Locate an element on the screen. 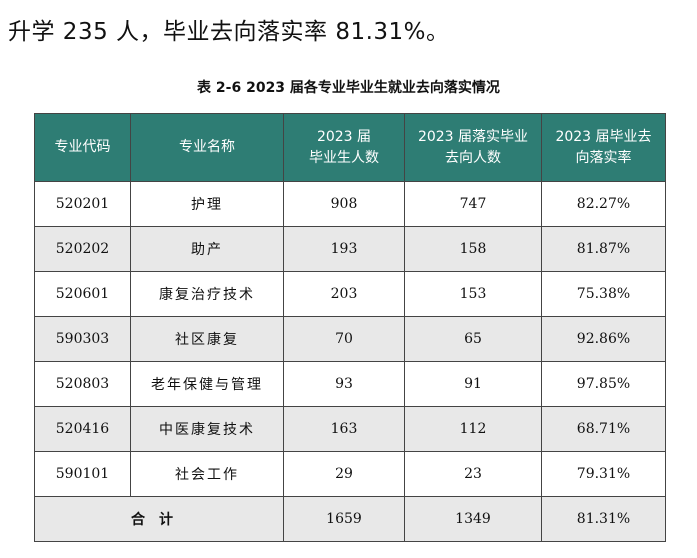 Image resolution: width=697 pixels, height=558 pixels. cell-rate: 82.27% is located at coordinates (603, 204).